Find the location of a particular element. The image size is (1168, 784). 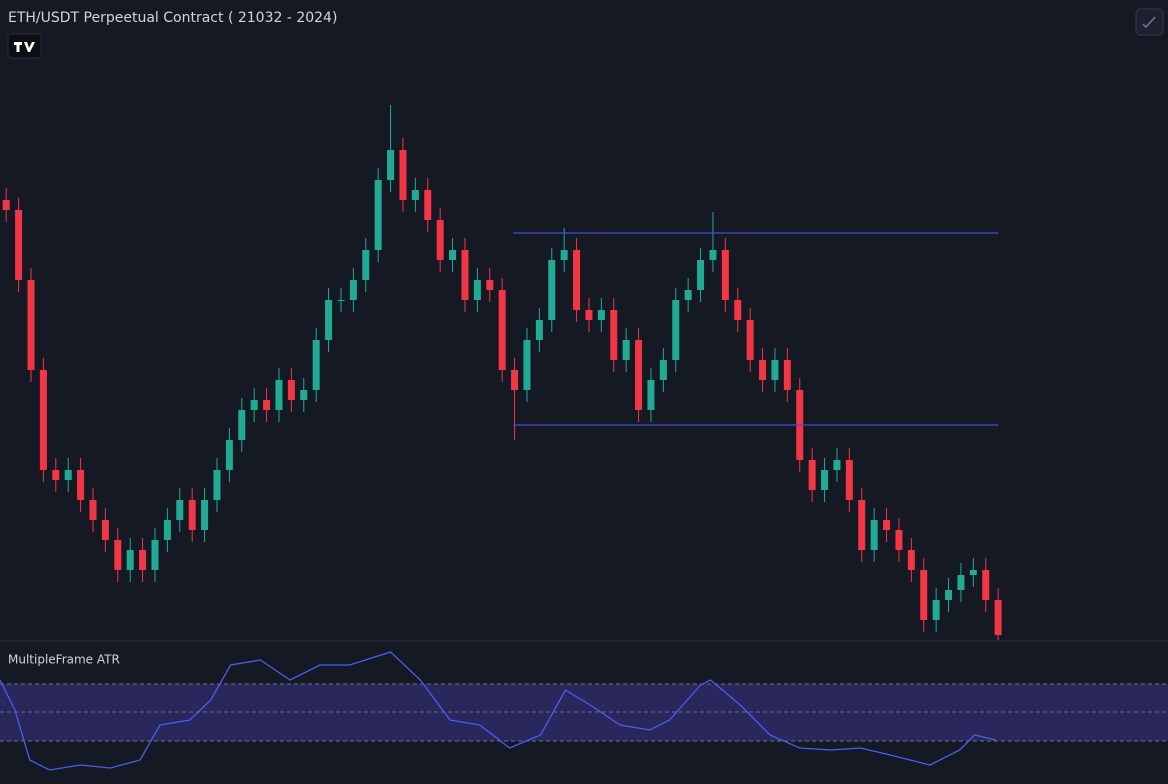

atr-line is located at coordinates (498, 711).